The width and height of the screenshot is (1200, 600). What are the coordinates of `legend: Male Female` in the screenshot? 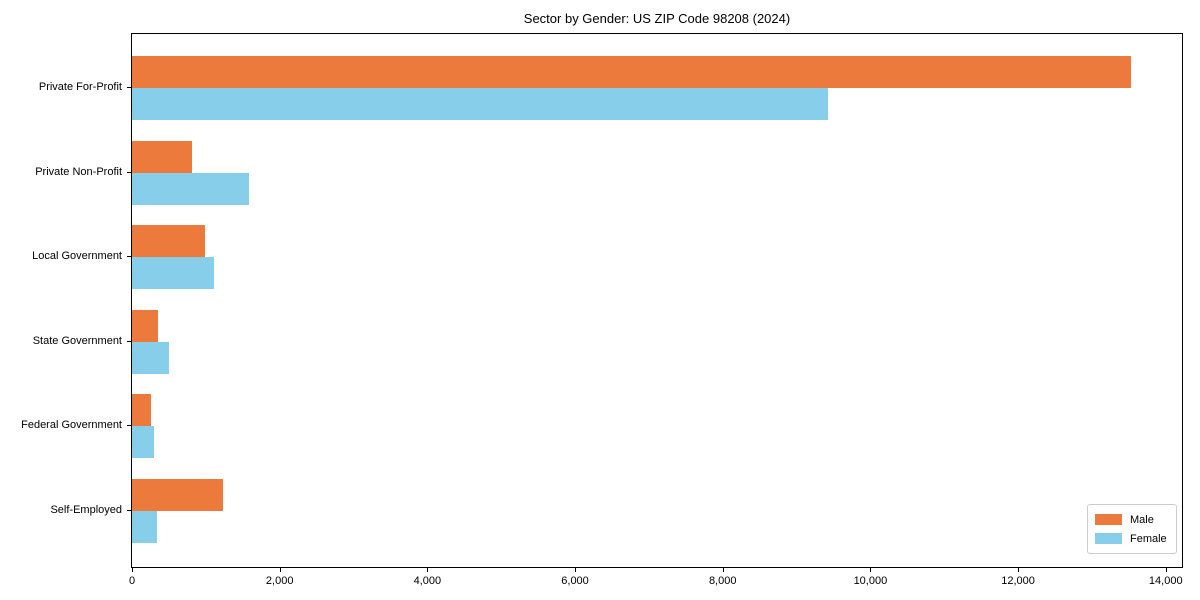 It's located at (1132, 529).